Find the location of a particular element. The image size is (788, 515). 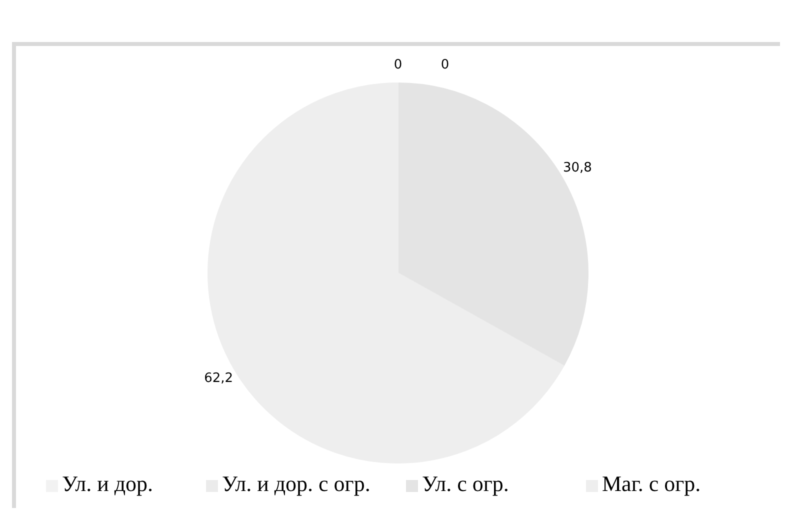

legend-label: Ул. и дор. с огр. is located at coordinates (296, 483).